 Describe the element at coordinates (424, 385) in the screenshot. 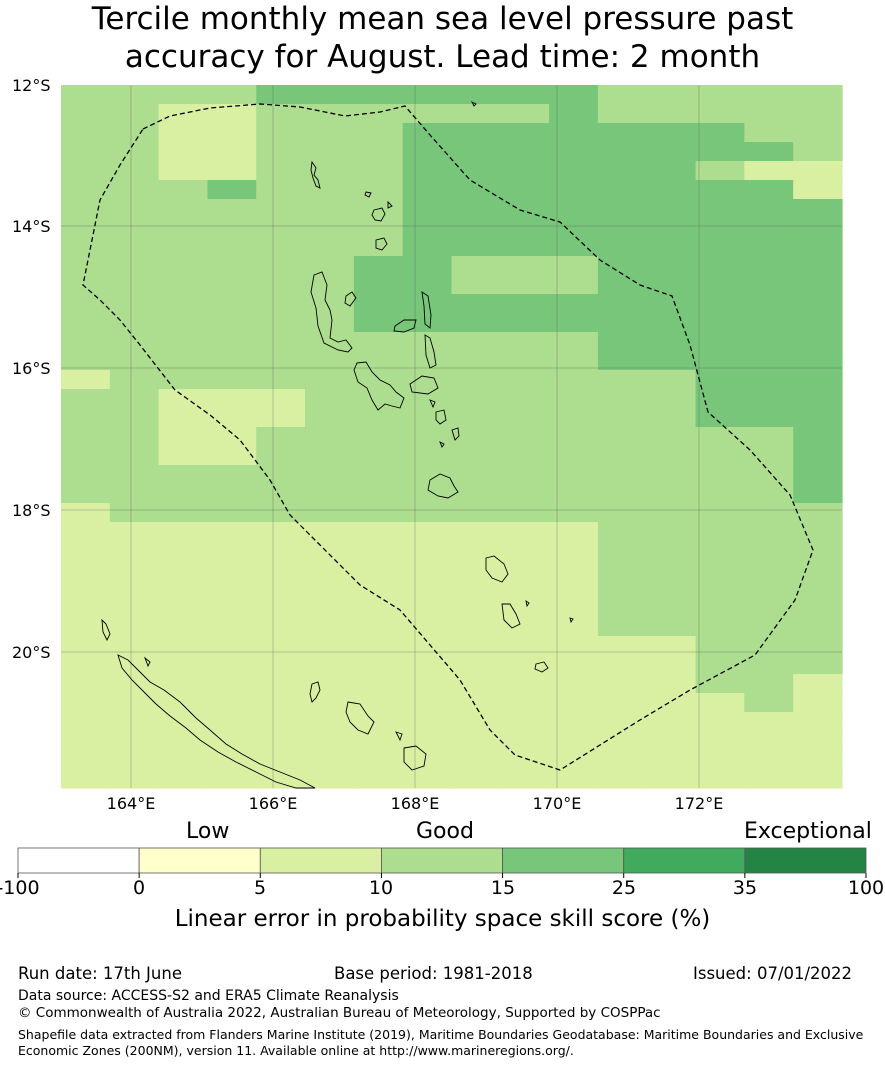

I see `island-ambrym` at that location.